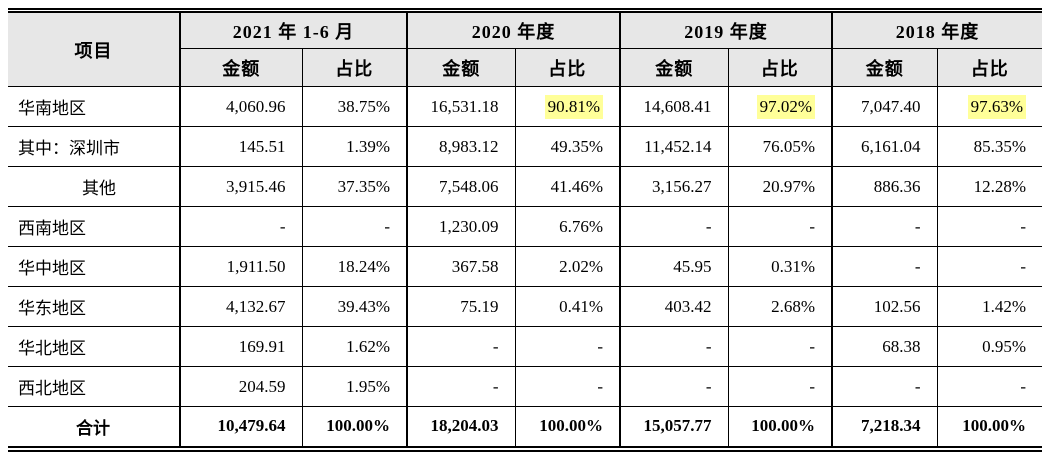  I want to click on amount-cell: 169.91, so click(241, 346).